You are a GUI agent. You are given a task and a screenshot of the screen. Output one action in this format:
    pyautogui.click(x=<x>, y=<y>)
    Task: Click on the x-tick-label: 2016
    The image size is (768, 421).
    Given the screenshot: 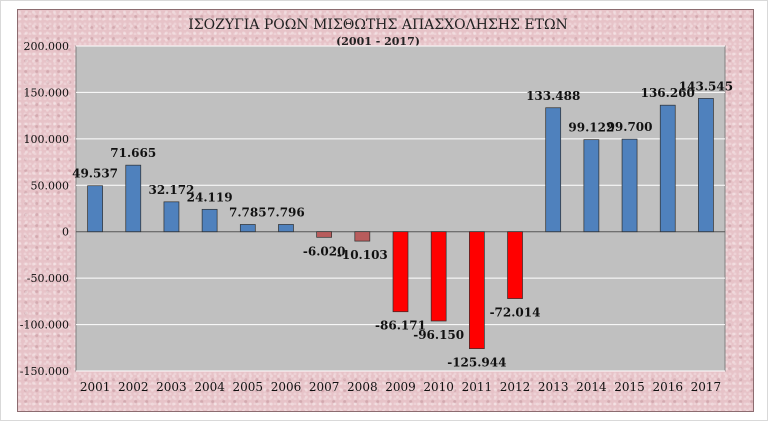 What is the action you would take?
    pyautogui.click(x=667, y=387)
    